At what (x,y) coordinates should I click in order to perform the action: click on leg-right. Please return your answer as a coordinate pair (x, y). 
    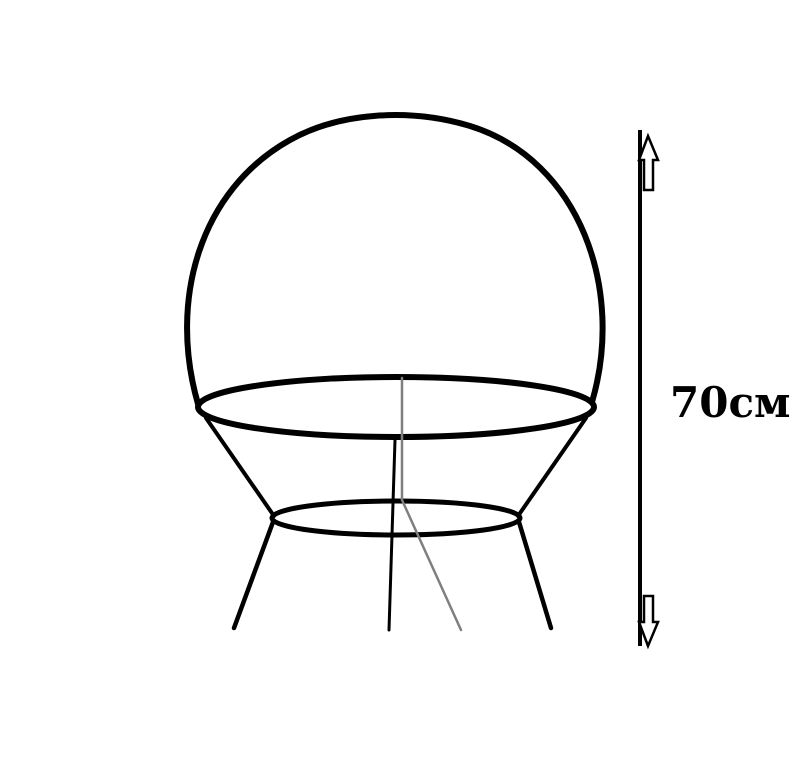
    Looking at the image, I should click on (535, 575).